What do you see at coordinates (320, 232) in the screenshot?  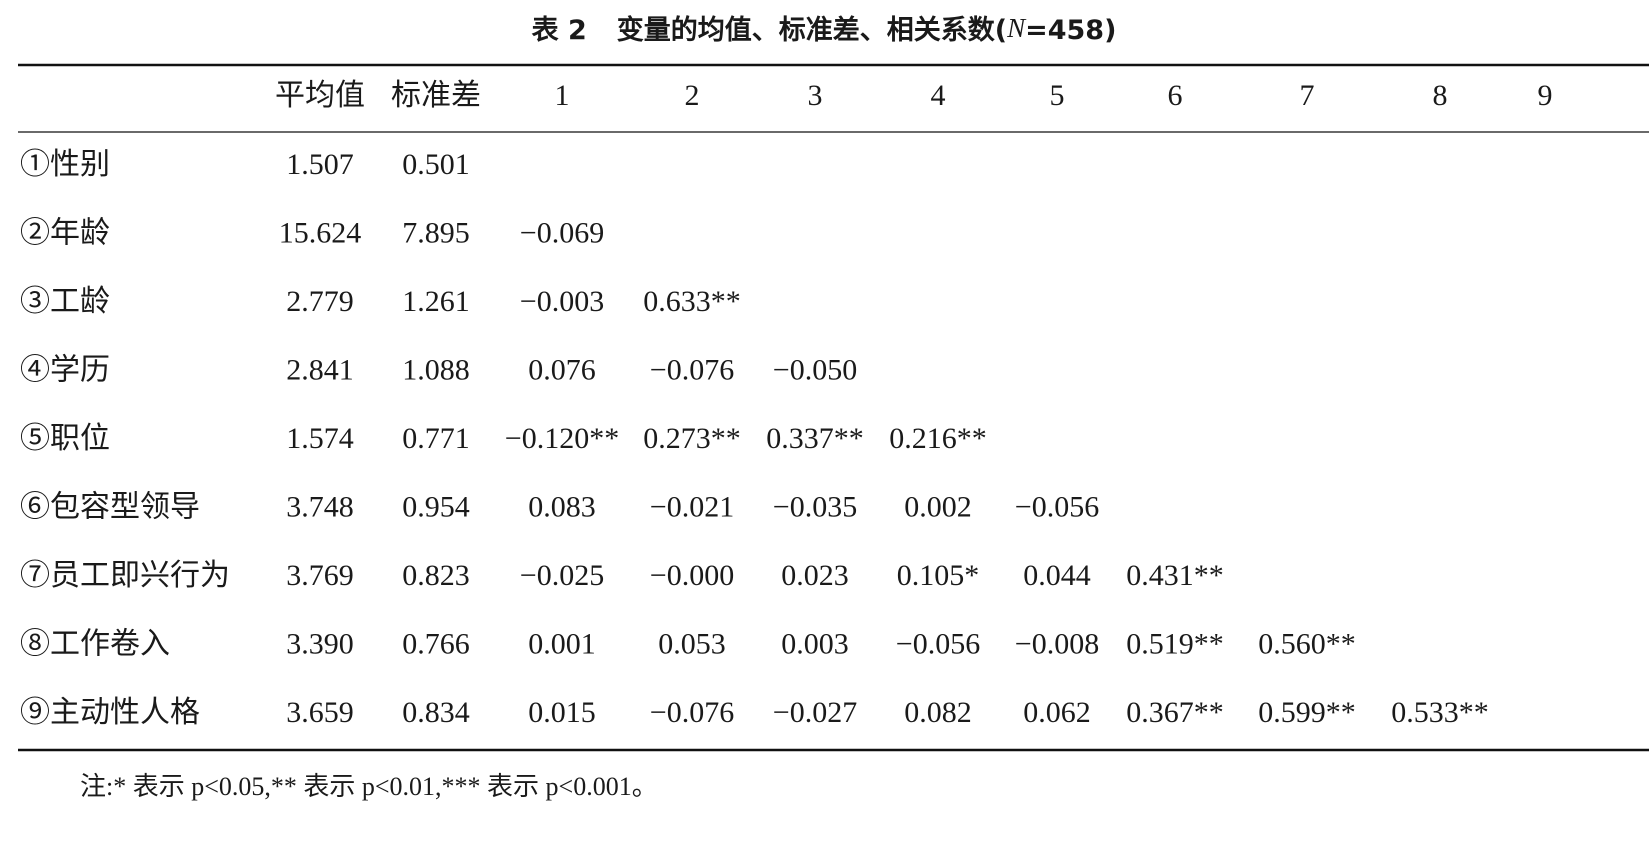 I see `cell: 15.624` at bounding box center [320, 232].